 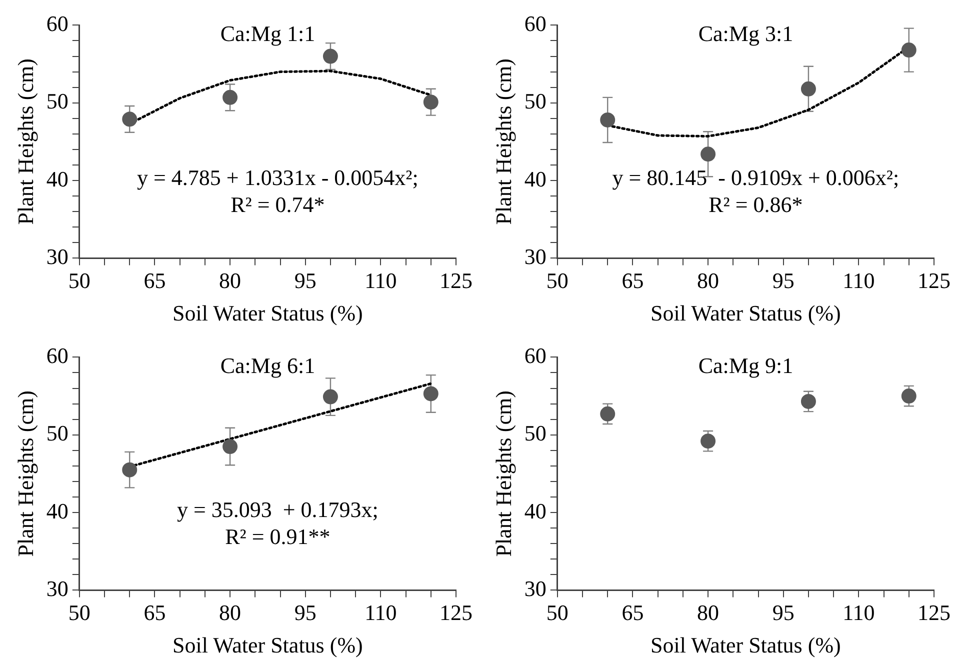 What do you see at coordinates (746, 365) in the screenshot?
I see `chart-title: Ca:Mg 9:1` at bounding box center [746, 365].